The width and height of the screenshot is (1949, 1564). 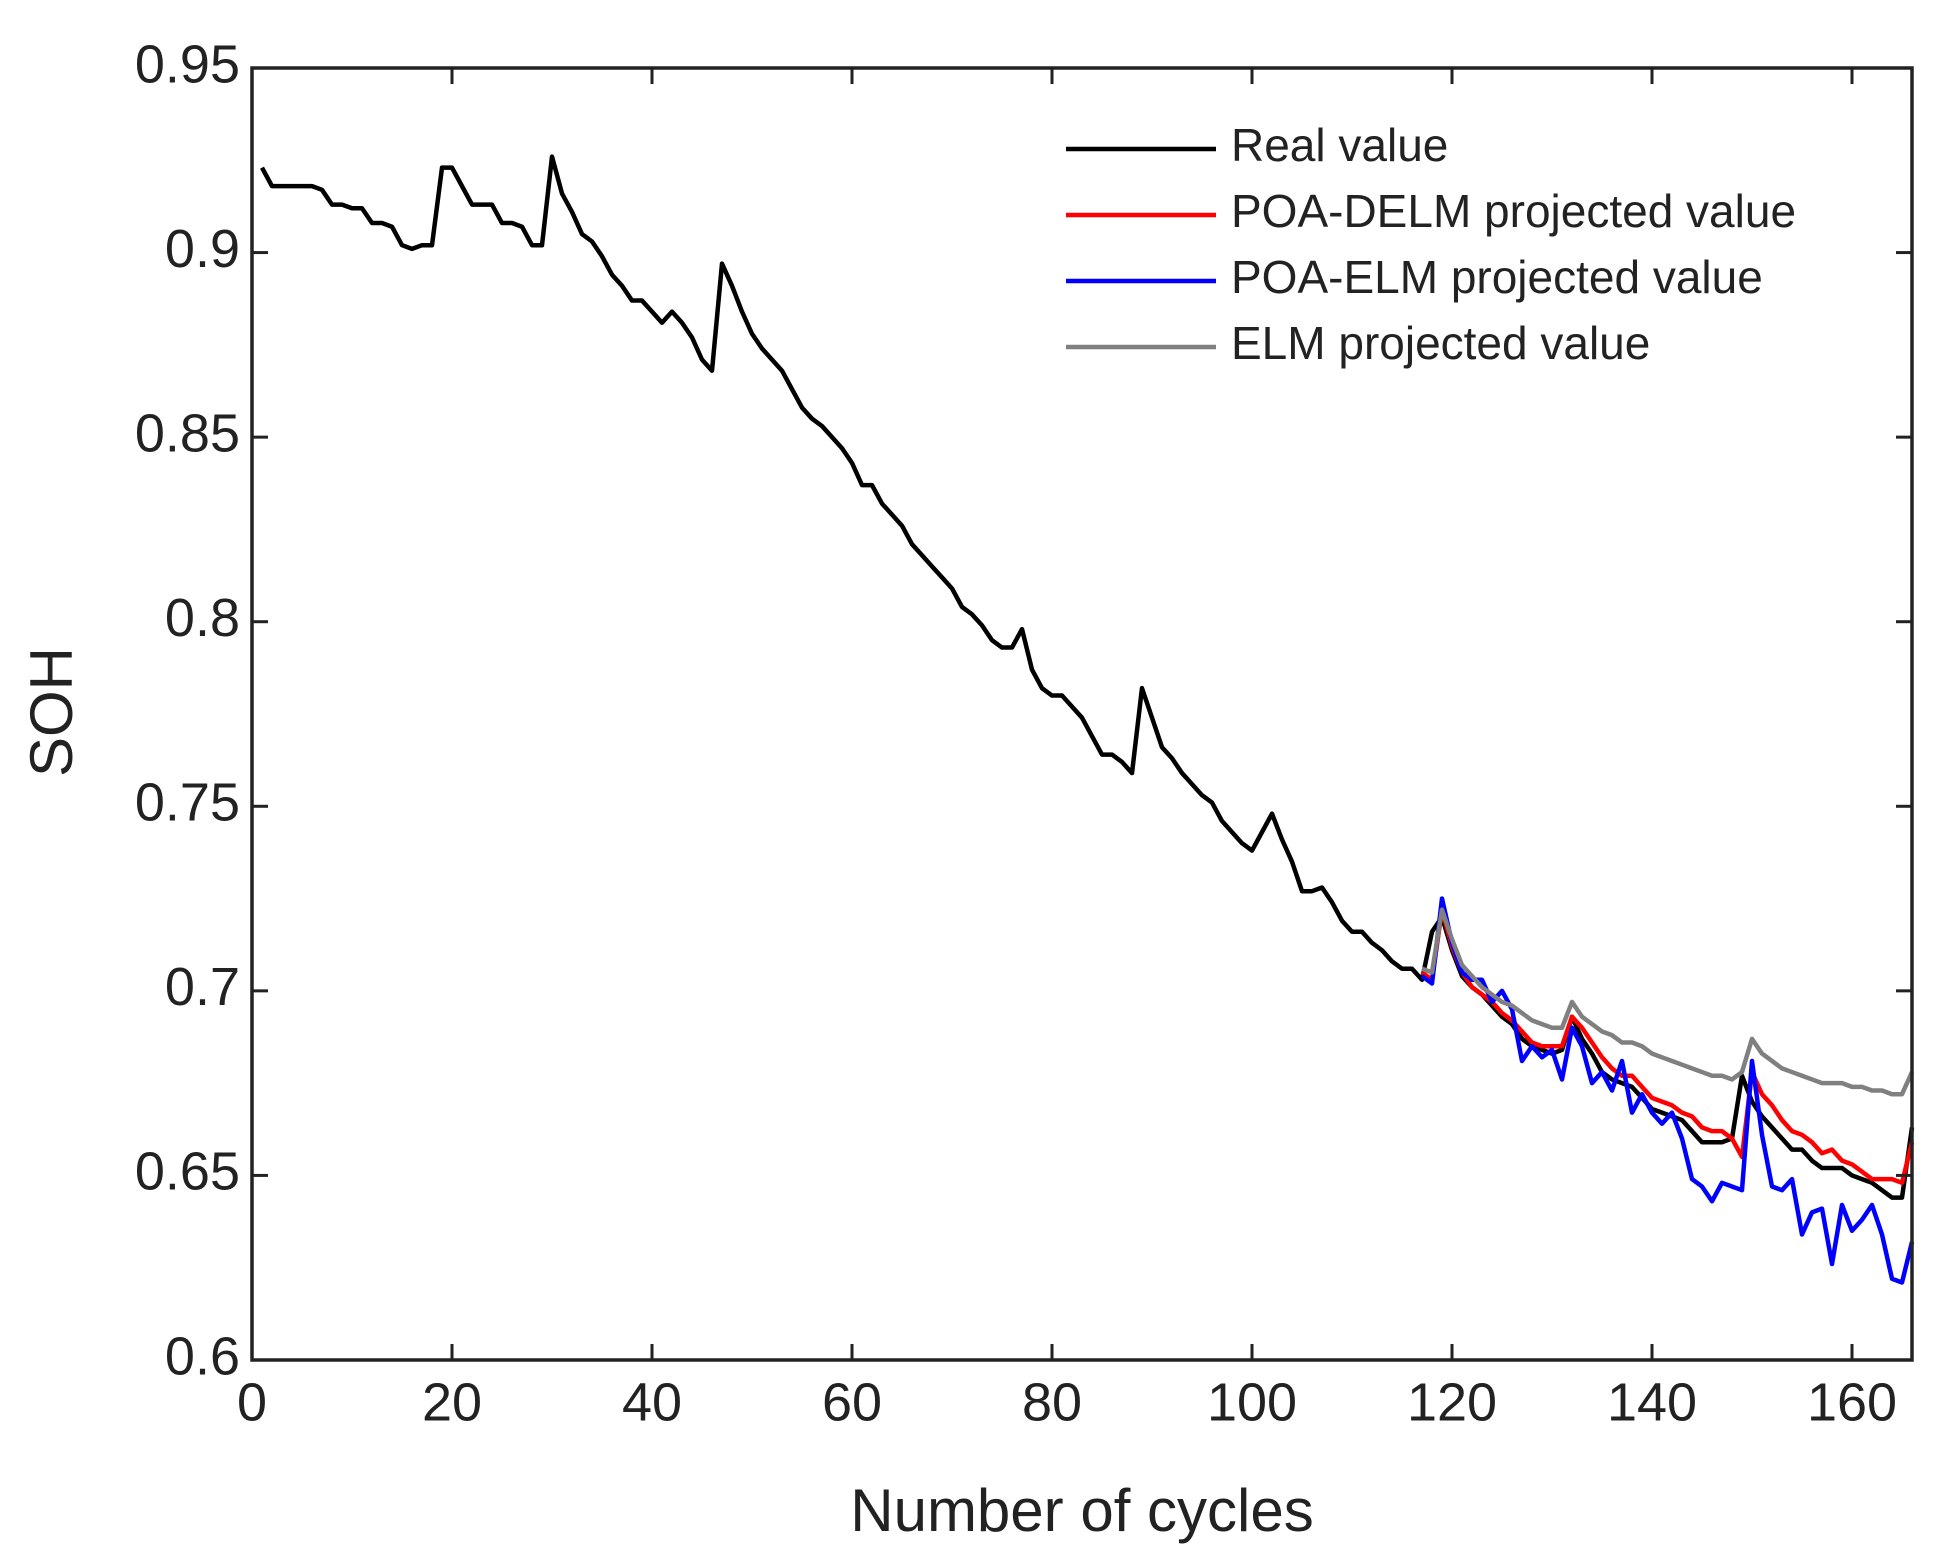 I want to click on x-tick-label: 120, so click(x=1452, y=1402).